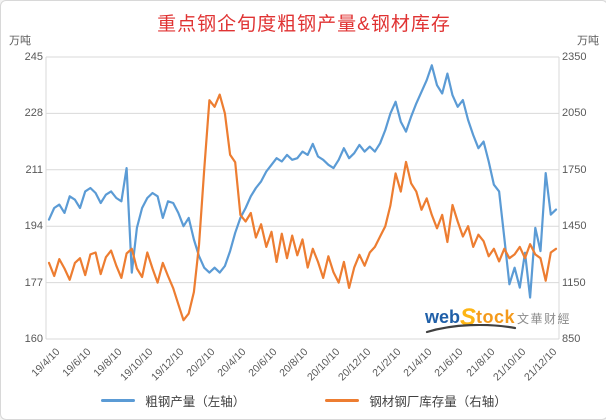  What do you see at coordinates (574, 226) in the screenshot?
I see `y-axis-right-tick: 1450` at bounding box center [574, 226].